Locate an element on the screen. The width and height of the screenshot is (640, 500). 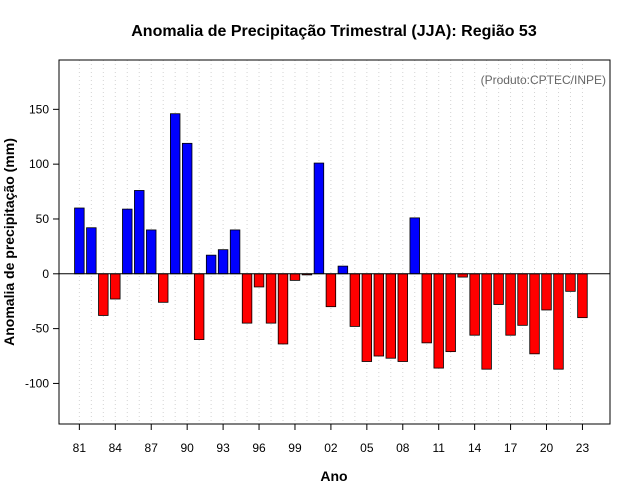
bar-1996 is located at coordinates (259, 280).